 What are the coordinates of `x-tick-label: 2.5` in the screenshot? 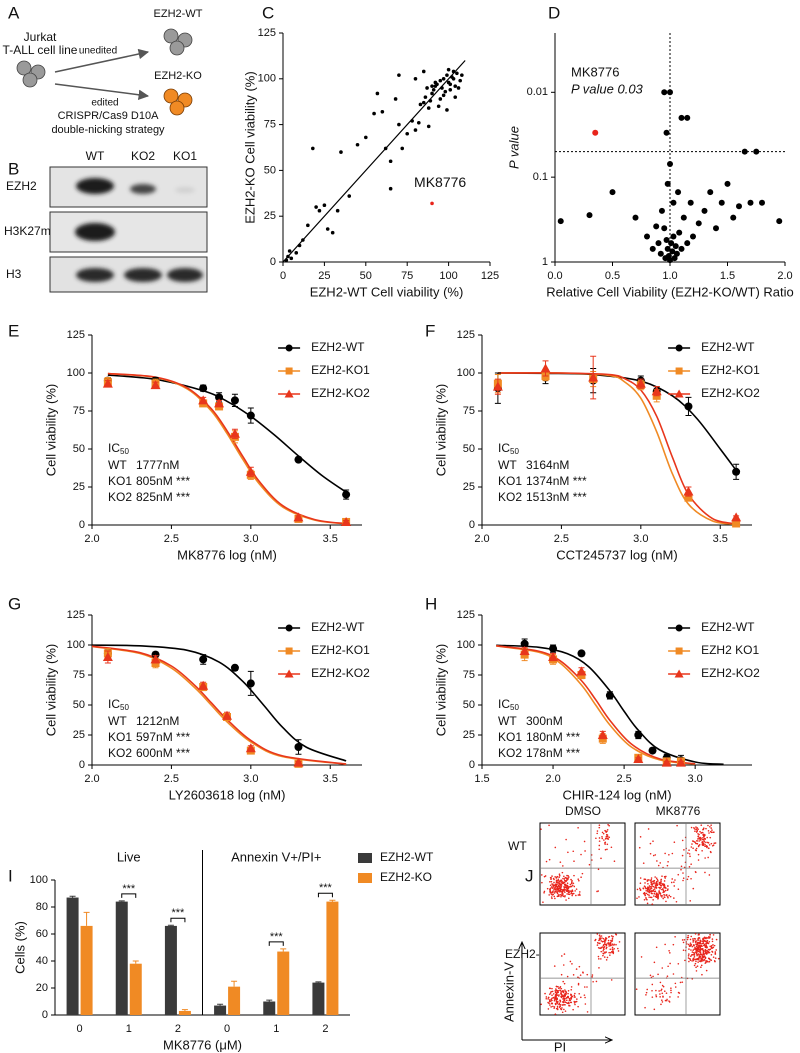 It's located at (561, 539).